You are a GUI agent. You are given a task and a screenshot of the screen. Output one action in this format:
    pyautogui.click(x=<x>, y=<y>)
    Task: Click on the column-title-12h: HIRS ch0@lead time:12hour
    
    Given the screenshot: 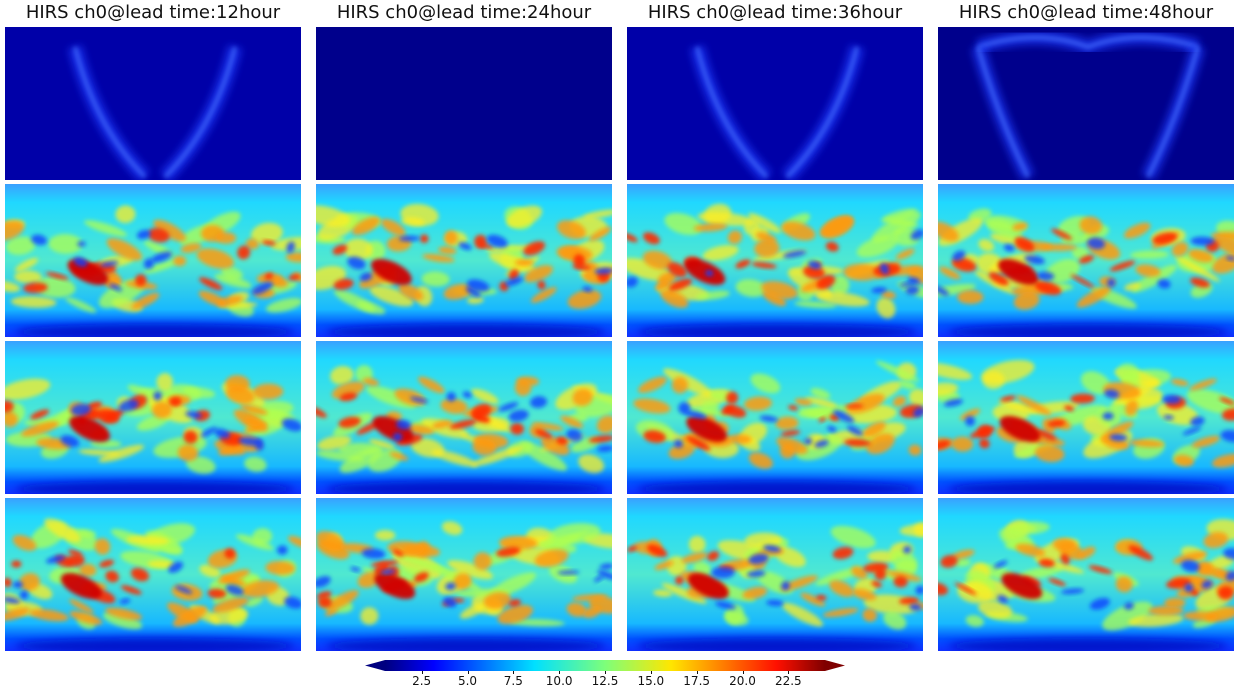 What is the action you would take?
    pyautogui.click(x=153, y=12)
    